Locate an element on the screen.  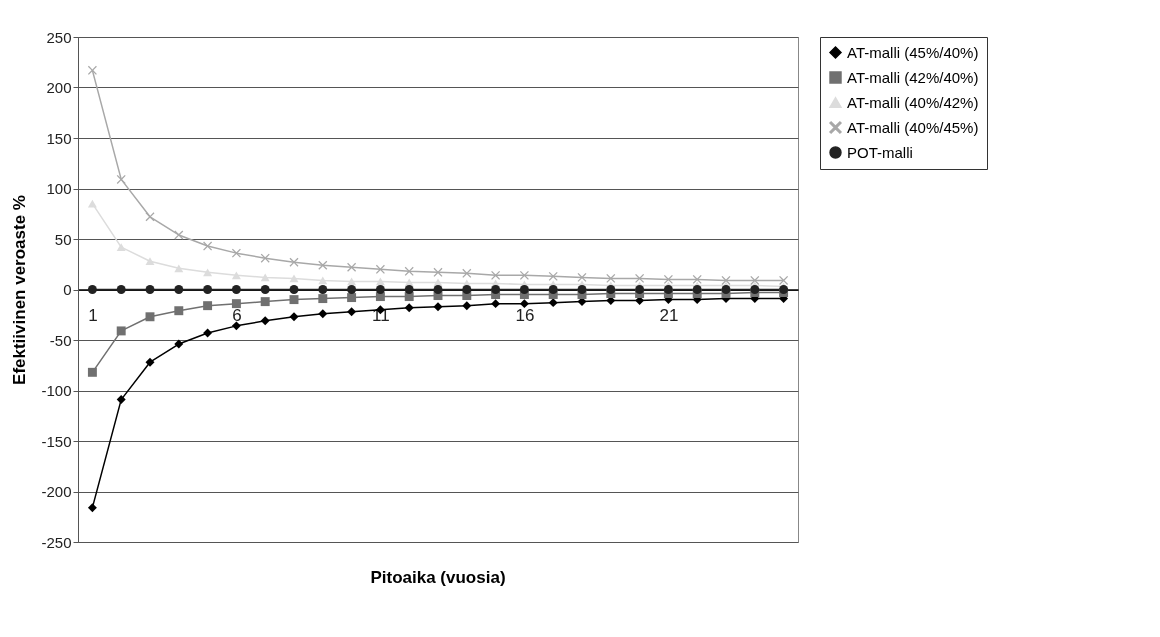
y-tick-label: 0 is located at coordinates (67, 289).